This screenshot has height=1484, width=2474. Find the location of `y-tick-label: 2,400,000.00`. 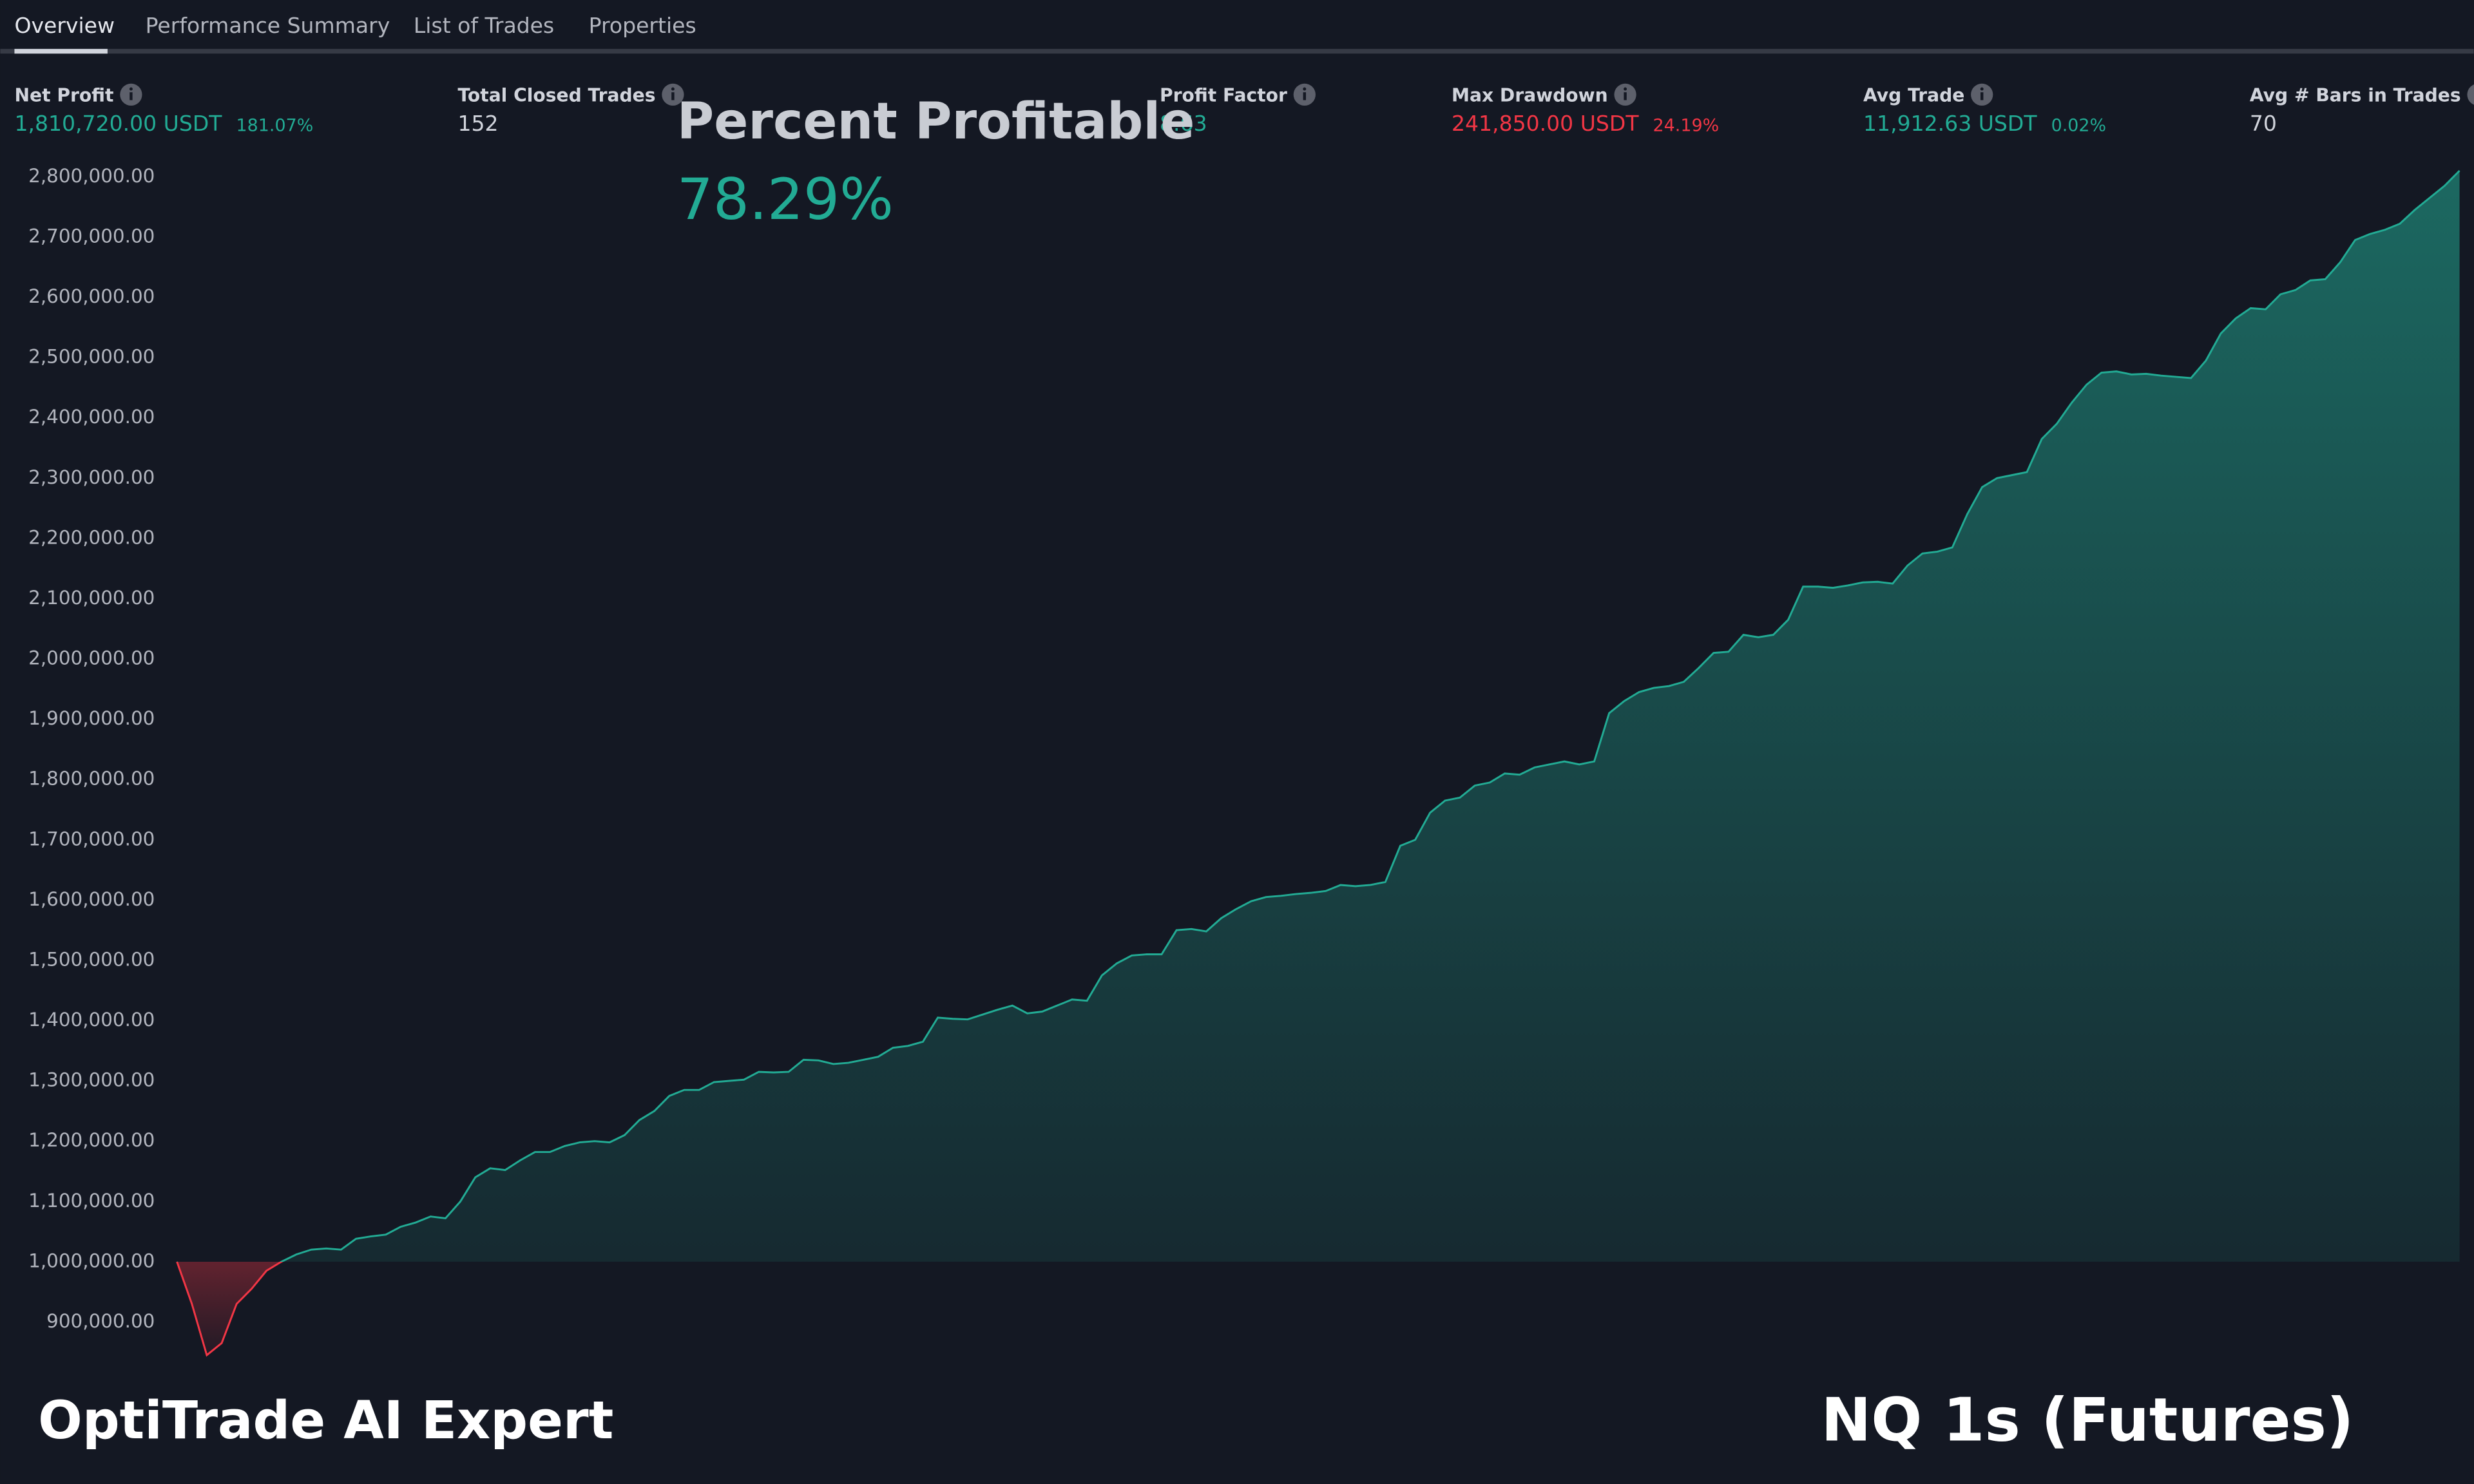

y-tick-label: 2,400,000.00 is located at coordinates (91, 417).